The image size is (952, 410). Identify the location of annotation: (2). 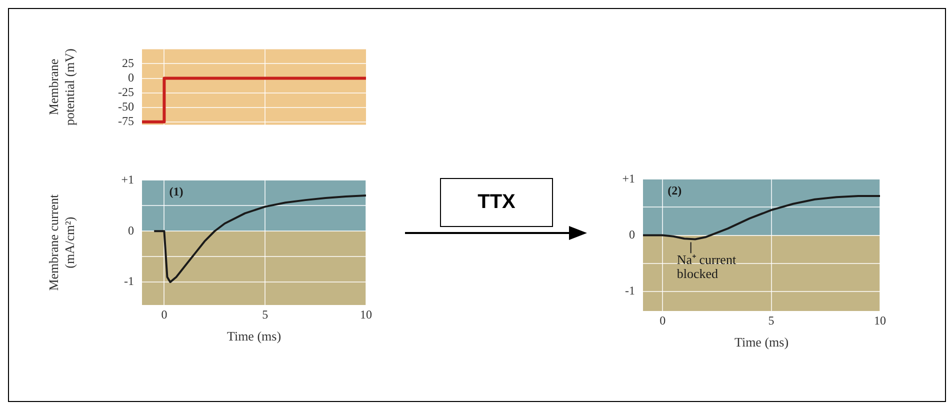
(675, 190).